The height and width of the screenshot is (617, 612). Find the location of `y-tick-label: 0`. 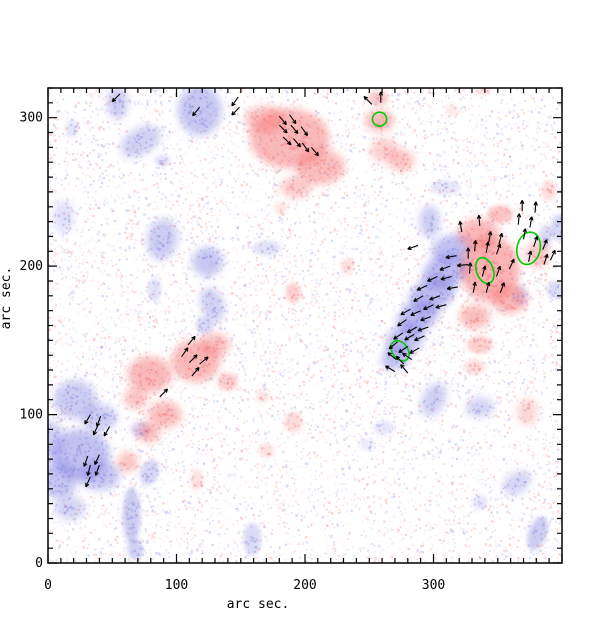

y-tick-label: 0 is located at coordinates (39, 563).